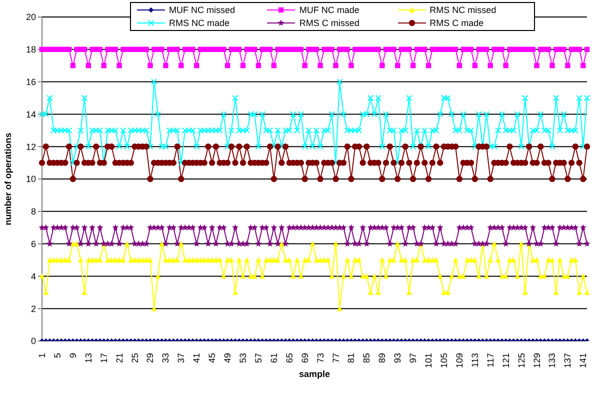 The height and width of the screenshot is (406, 597). Describe the element at coordinates (31, 17) in the screenshot. I see `y-tick-label: 20` at that location.